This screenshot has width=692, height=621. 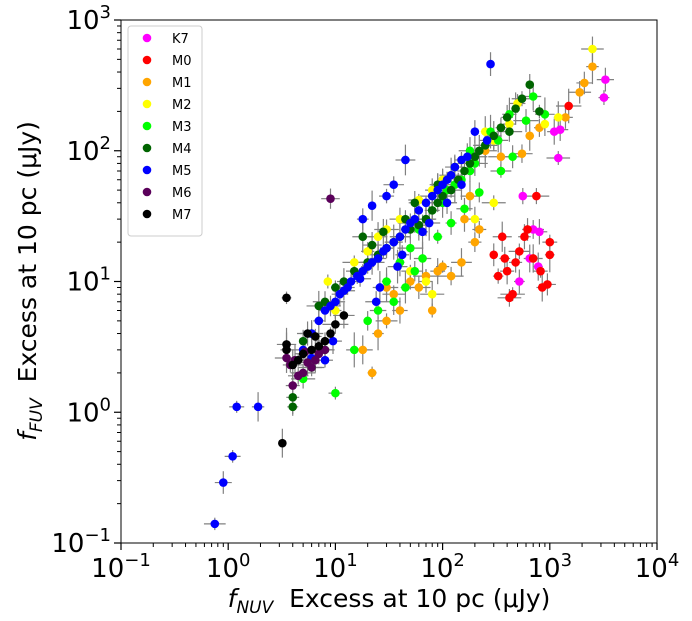 I want to click on x-tick-label: 103, so click(x=550, y=567).